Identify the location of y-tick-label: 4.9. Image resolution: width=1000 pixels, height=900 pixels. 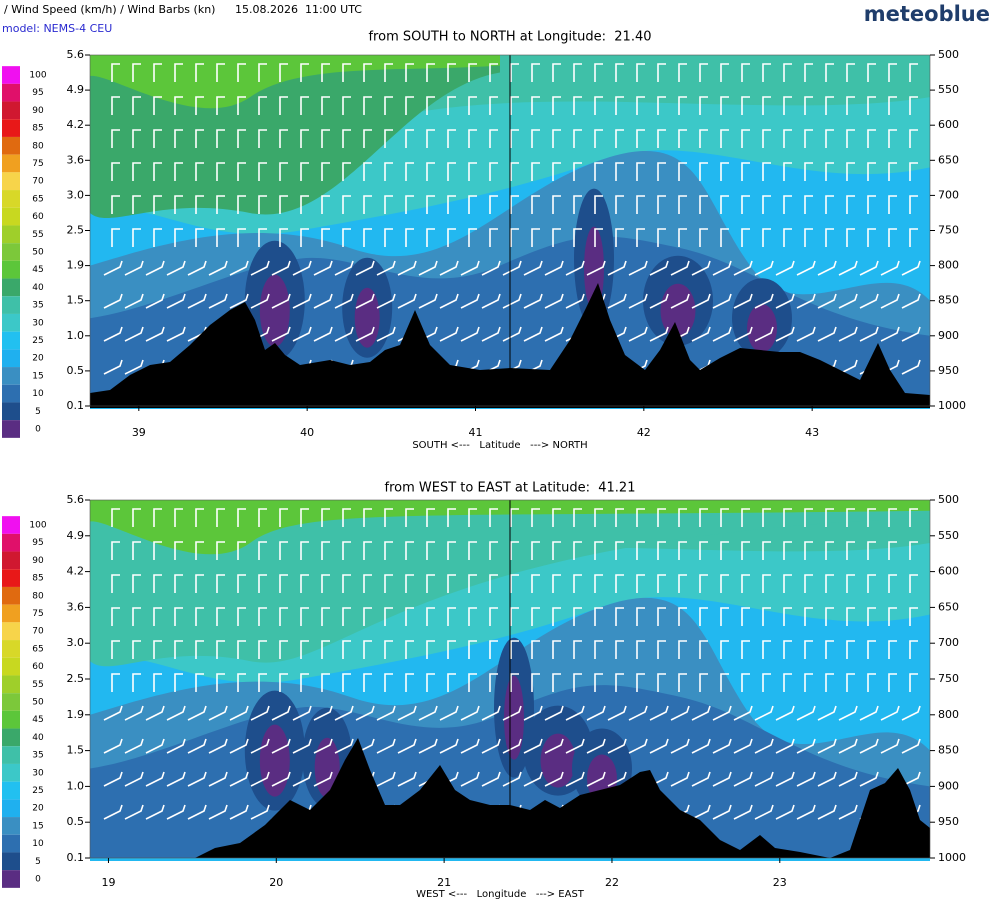
(76, 89).